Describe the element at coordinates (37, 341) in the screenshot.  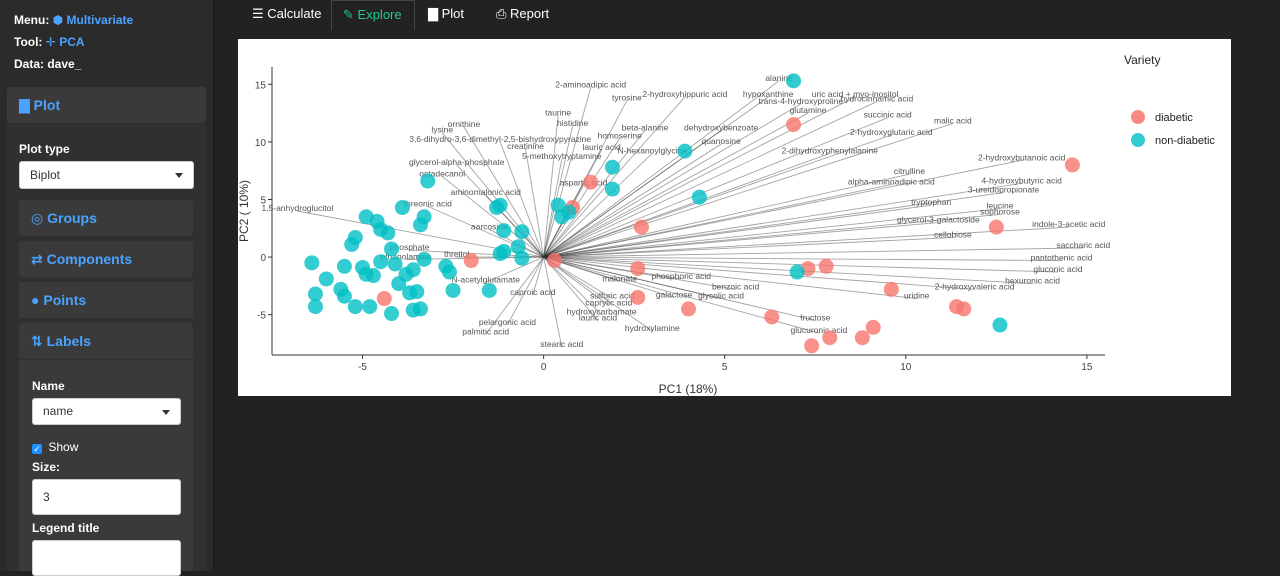
I see `sort-icon: ⇅` at that location.